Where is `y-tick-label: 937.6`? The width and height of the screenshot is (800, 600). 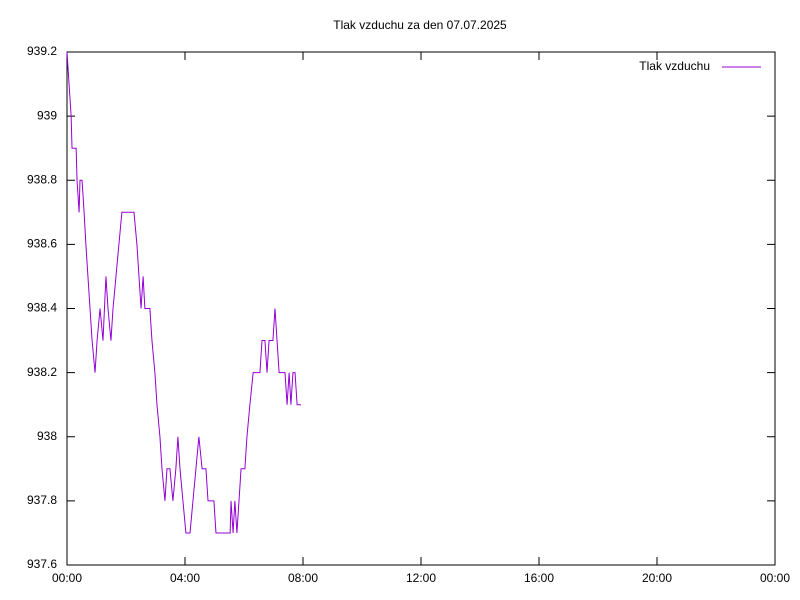
y-tick-label: 937.6 is located at coordinates (42, 564).